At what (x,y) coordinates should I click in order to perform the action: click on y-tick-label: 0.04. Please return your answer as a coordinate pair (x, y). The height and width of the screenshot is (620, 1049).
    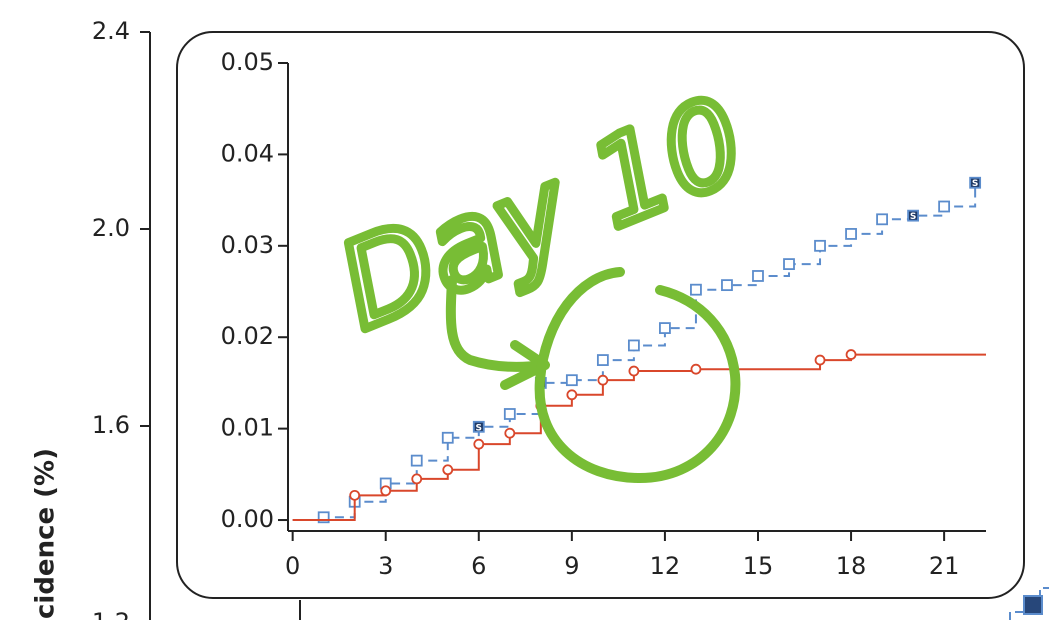
    Looking at the image, I should click on (247, 153).